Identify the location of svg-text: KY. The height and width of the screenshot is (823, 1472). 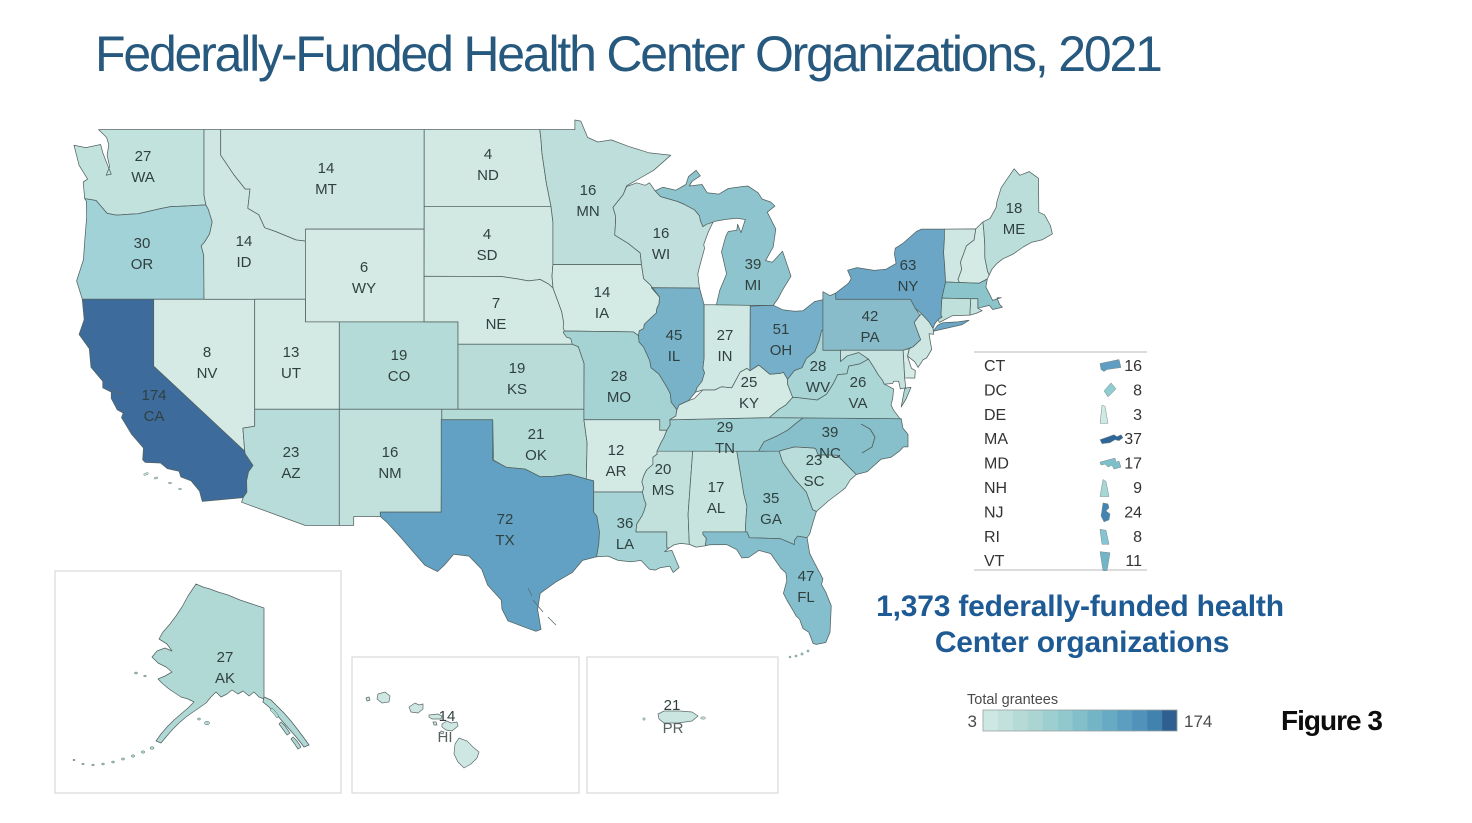
(749, 403).